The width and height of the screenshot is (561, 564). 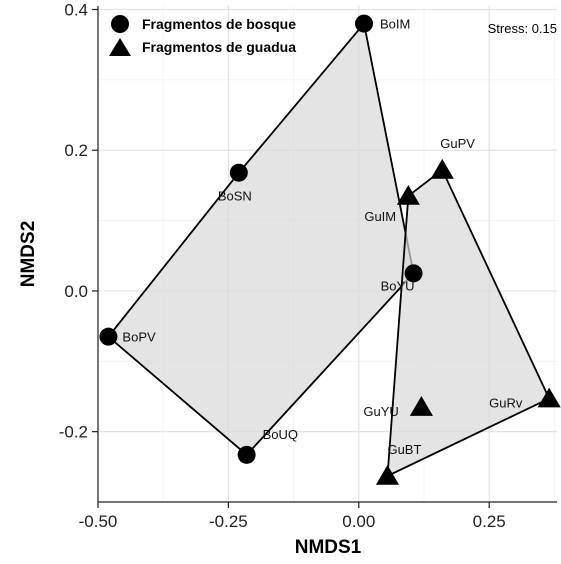 I want to click on x-axis-title: NMDS1, so click(x=328, y=547).